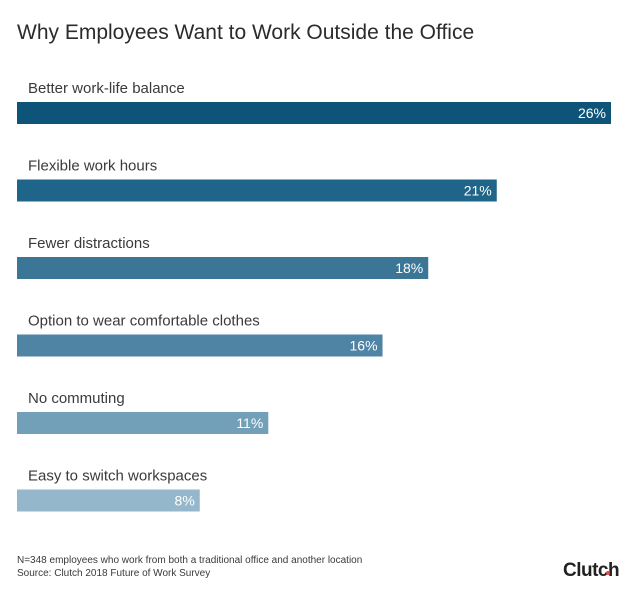 The height and width of the screenshot is (597, 633). What do you see at coordinates (92, 166) in the screenshot?
I see `category-label: Flexible work hours` at bounding box center [92, 166].